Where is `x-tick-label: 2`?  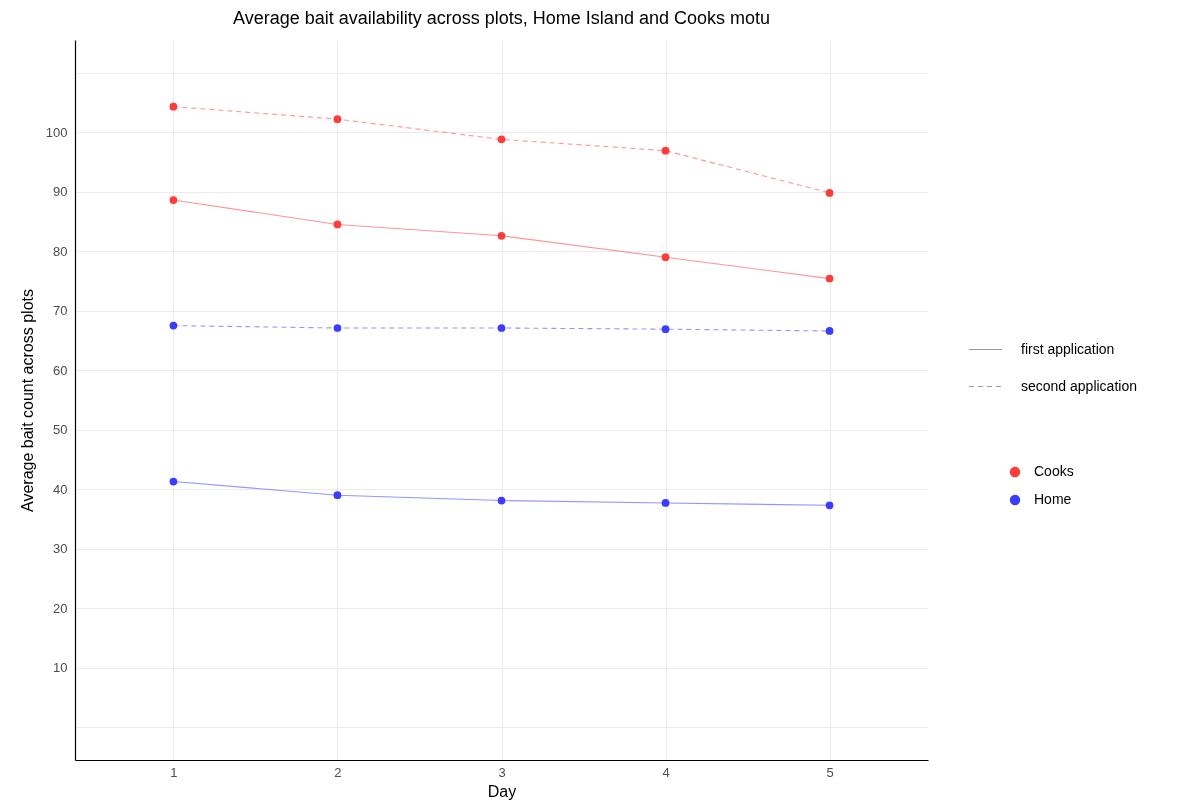 x-tick-label: 2 is located at coordinates (338, 772).